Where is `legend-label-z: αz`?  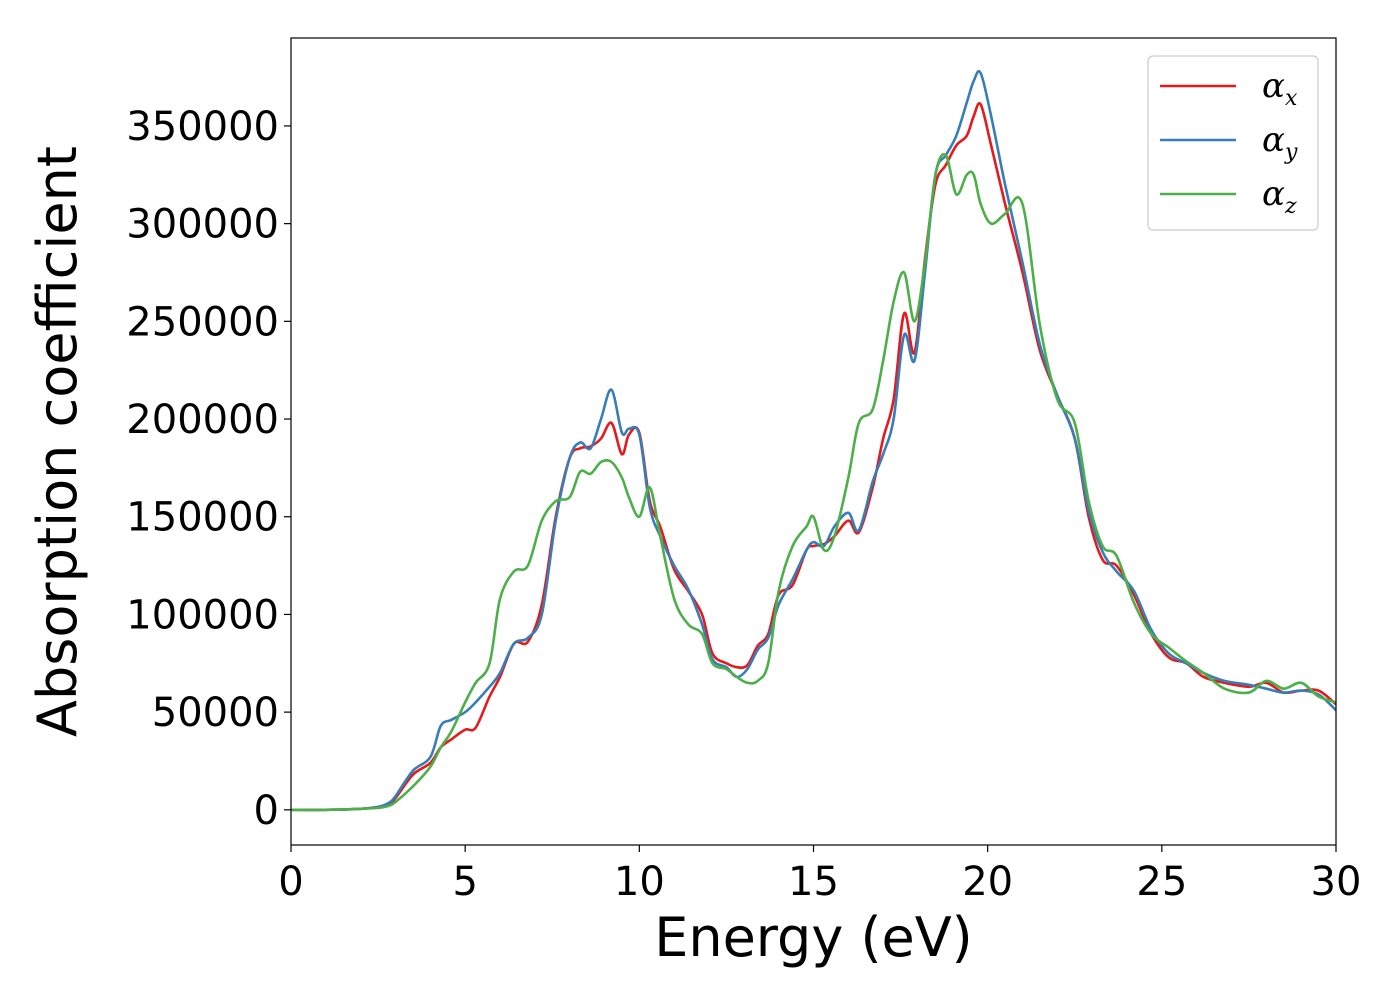
legend-label-z: αz is located at coordinates (1279, 196).